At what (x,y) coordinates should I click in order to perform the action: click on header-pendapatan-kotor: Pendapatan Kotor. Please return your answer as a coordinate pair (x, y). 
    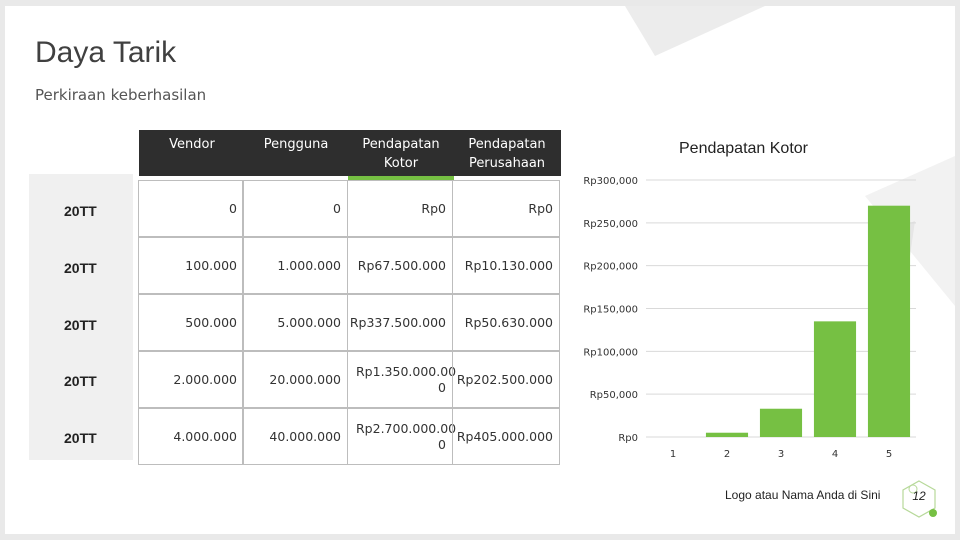
    Looking at the image, I should click on (401, 155).